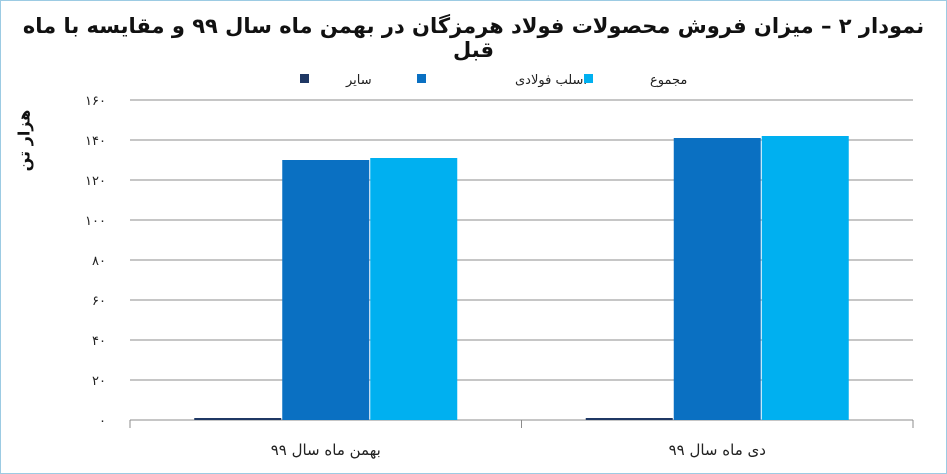 Image resolution: width=947 pixels, height=474 pixels. I want to click on y-tick-label: ۱۶۰, so click(95, 101).